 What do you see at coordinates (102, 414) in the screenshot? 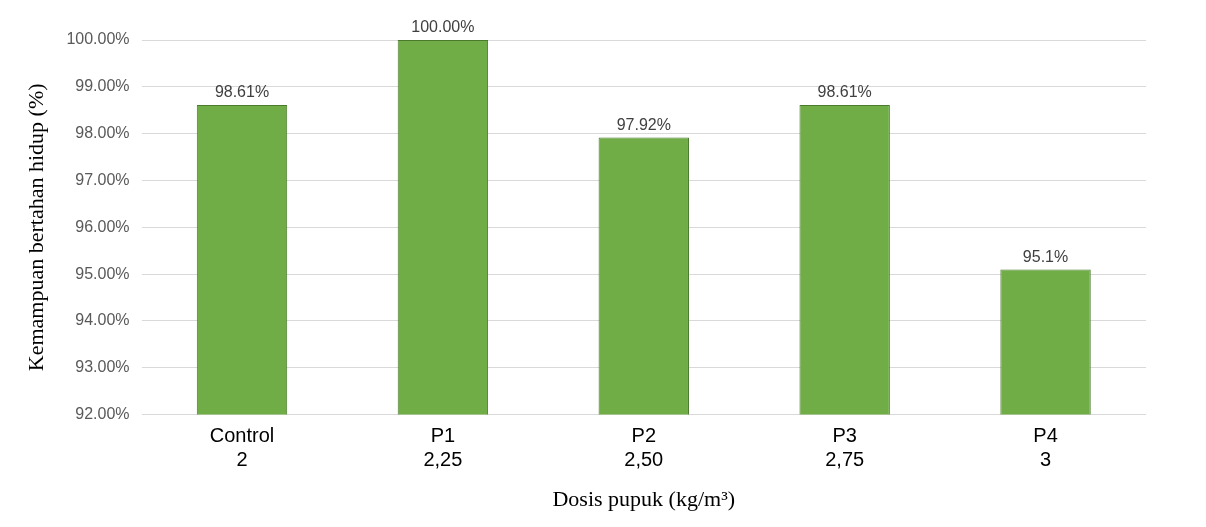
I see `y-tick-label: 92.00%` at bounding box center [102, 414].